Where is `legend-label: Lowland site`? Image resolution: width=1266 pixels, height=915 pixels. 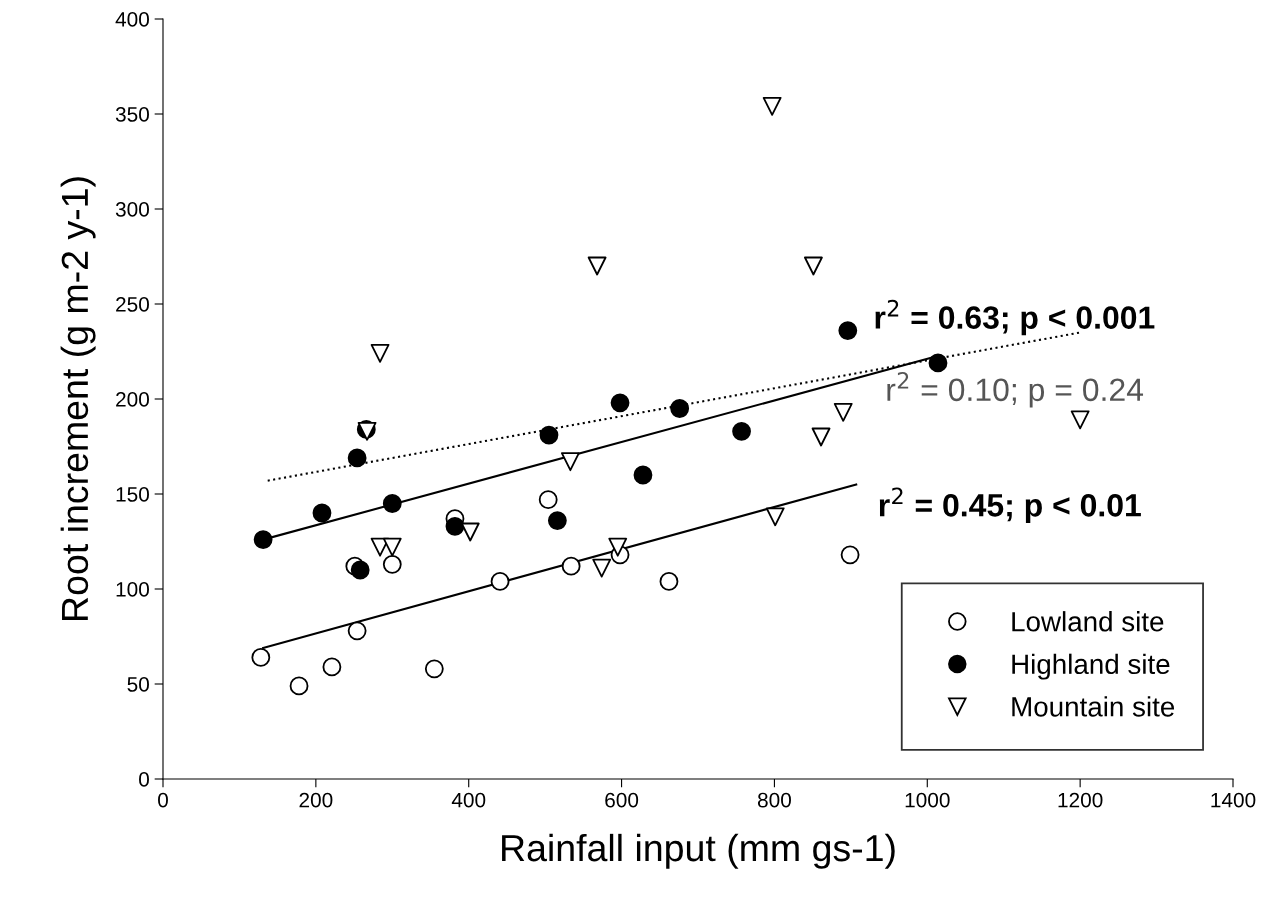 legend-label: Lowland site is located at coordinates (1088, 621).